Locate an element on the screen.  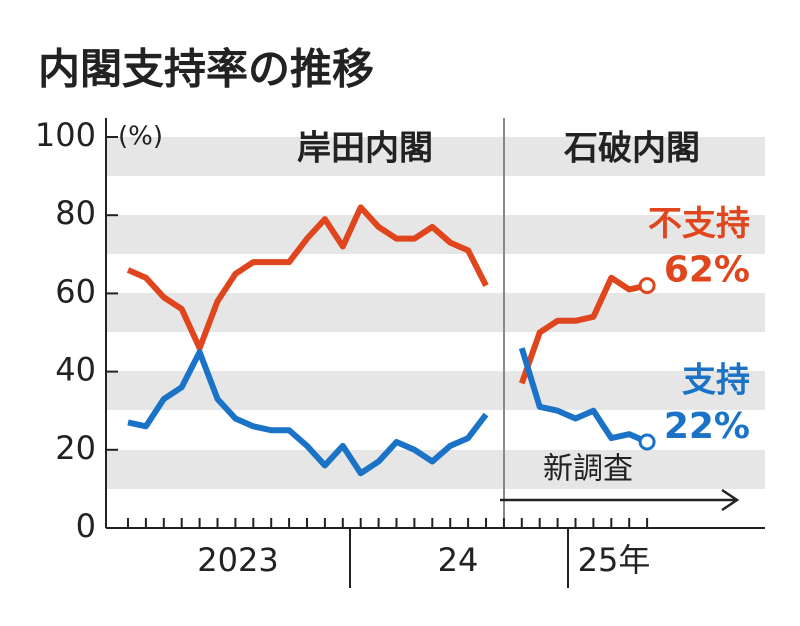
period-label: 石破内閣 is located at coordinates (631, 149).